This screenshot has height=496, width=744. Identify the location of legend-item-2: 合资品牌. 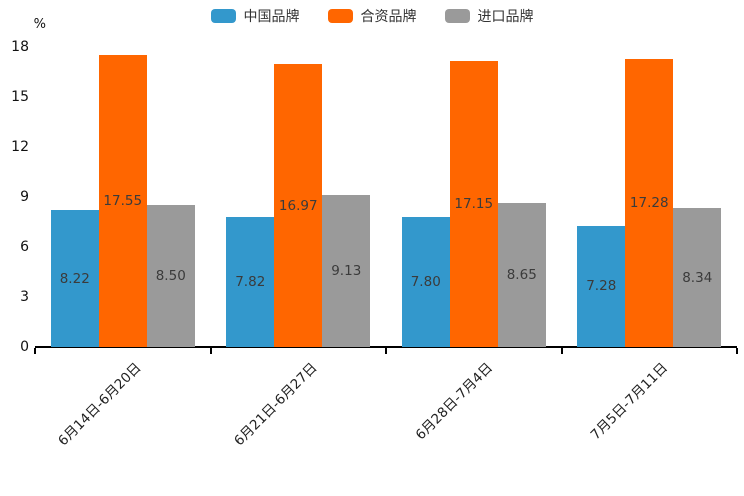
(372, 16).